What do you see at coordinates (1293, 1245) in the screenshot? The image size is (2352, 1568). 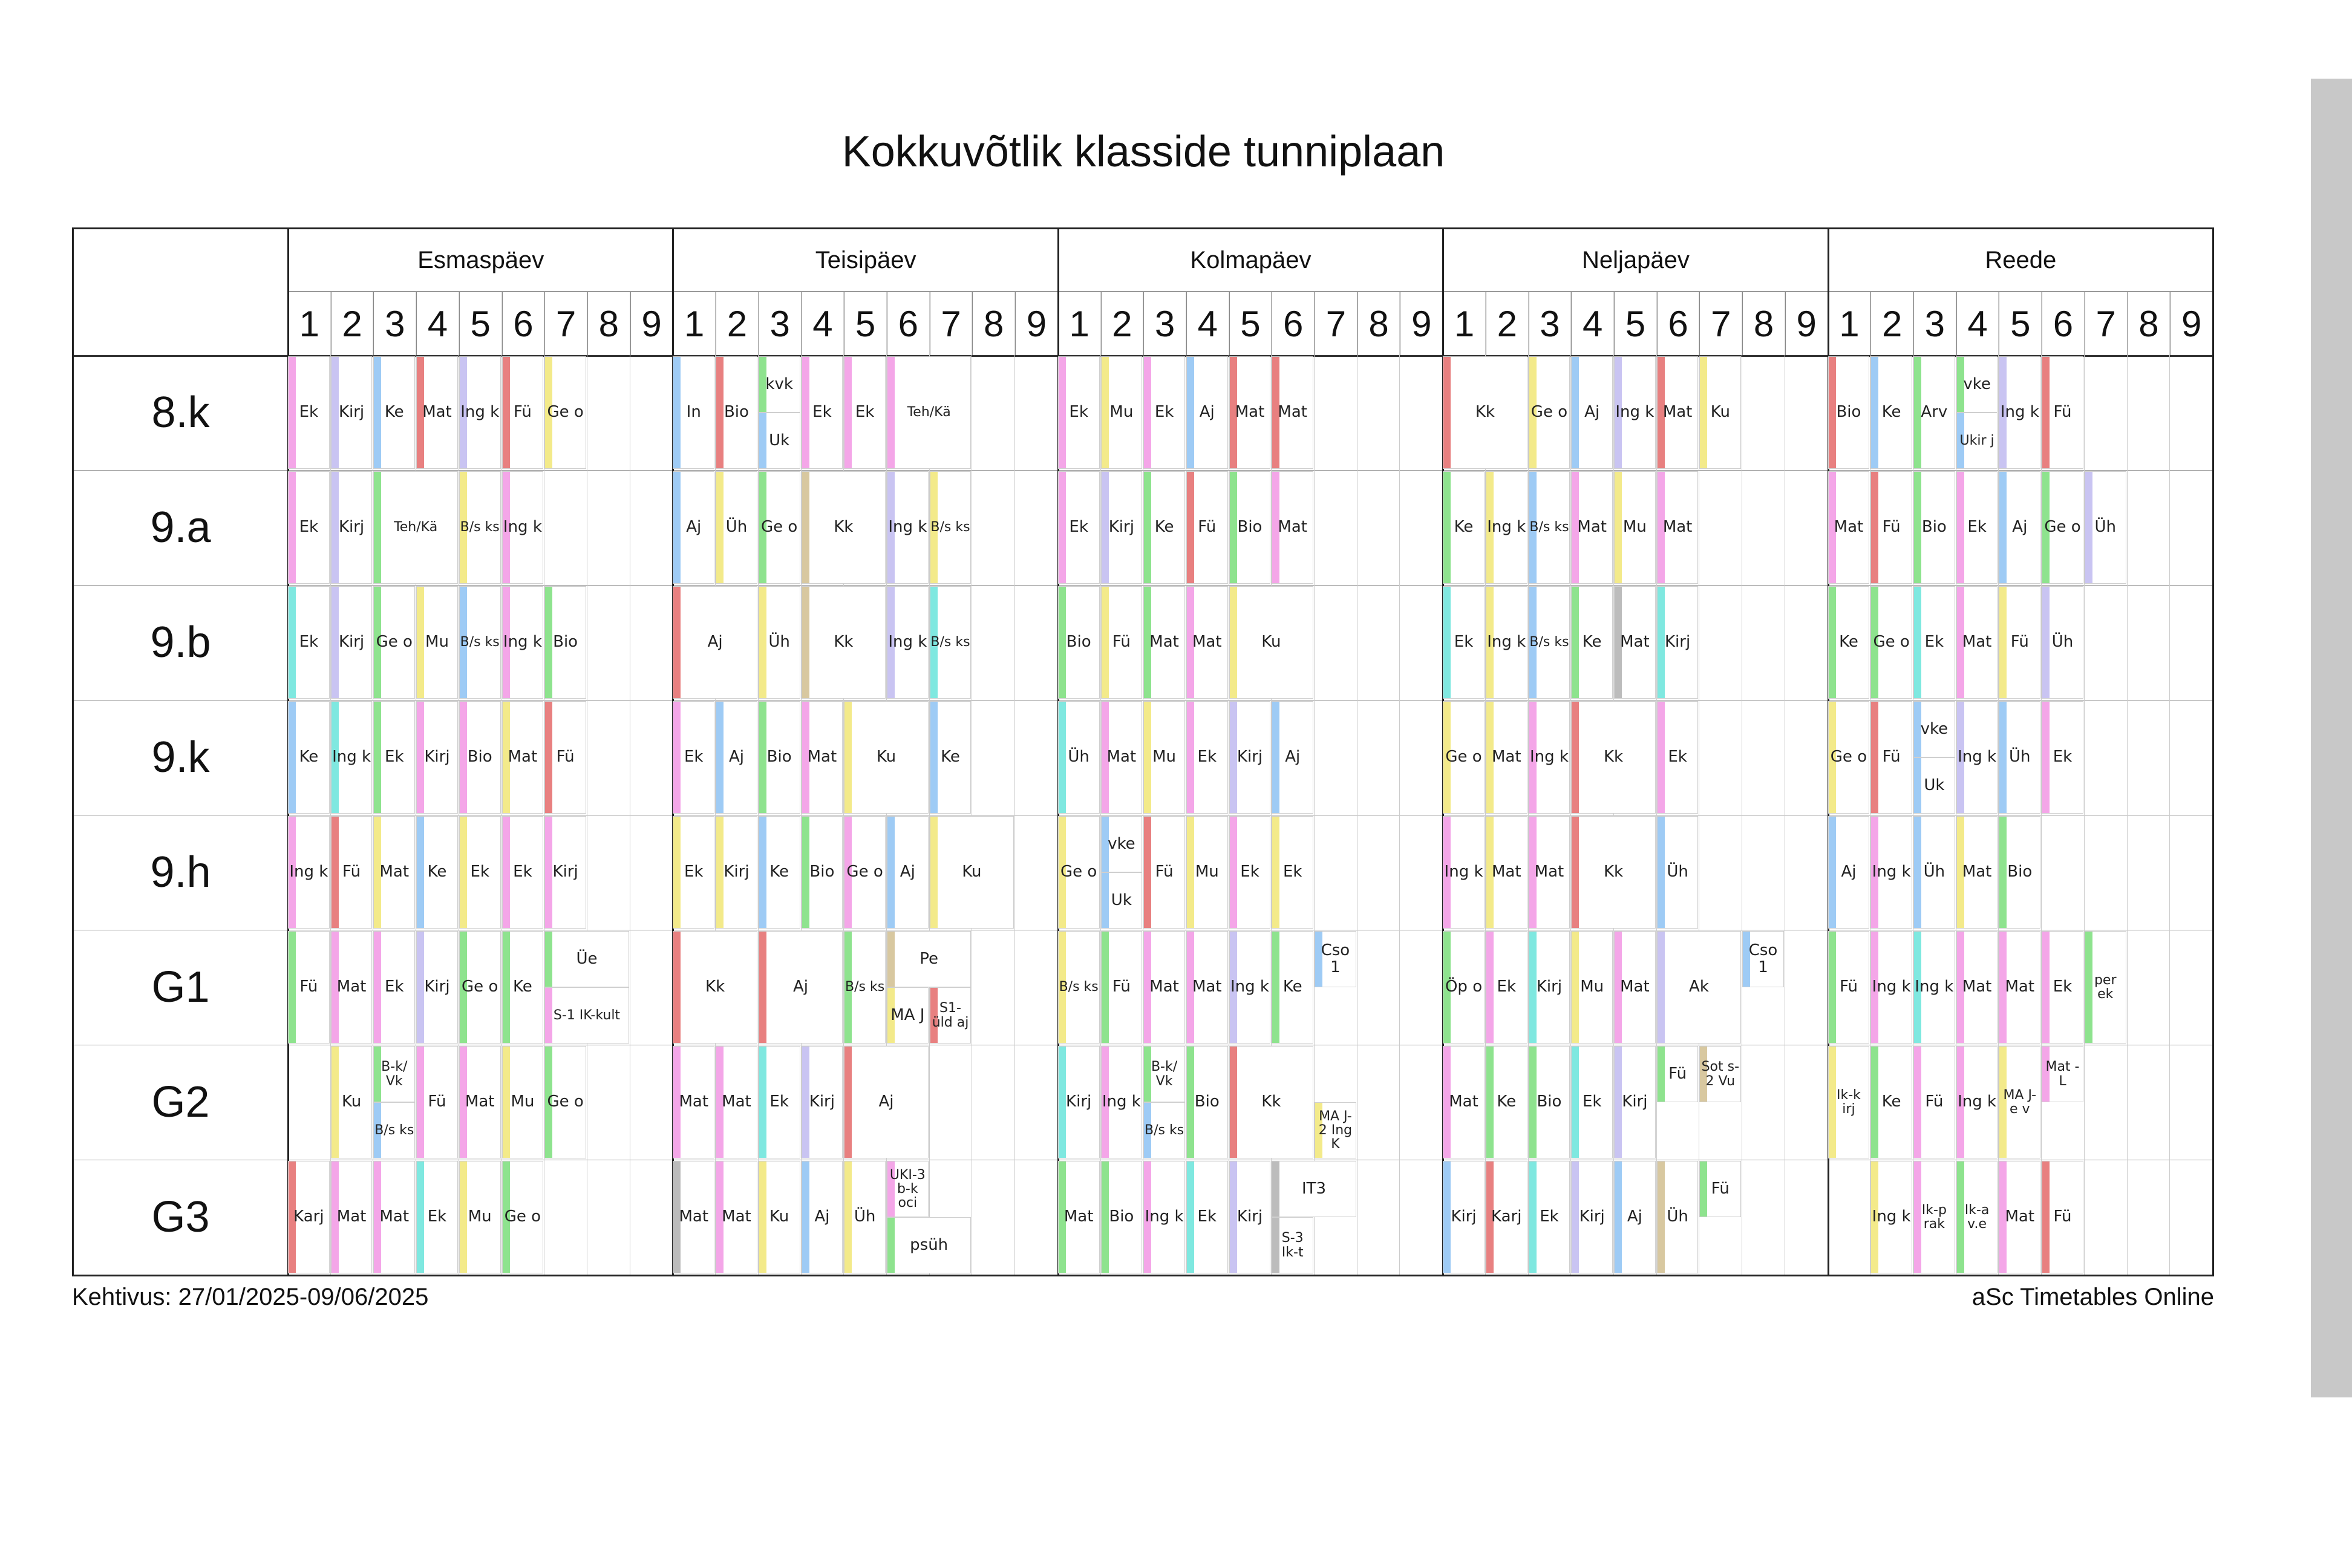 I see `lesson-cell: S-3 Ik-t` at bounding box center [1293, 1245].